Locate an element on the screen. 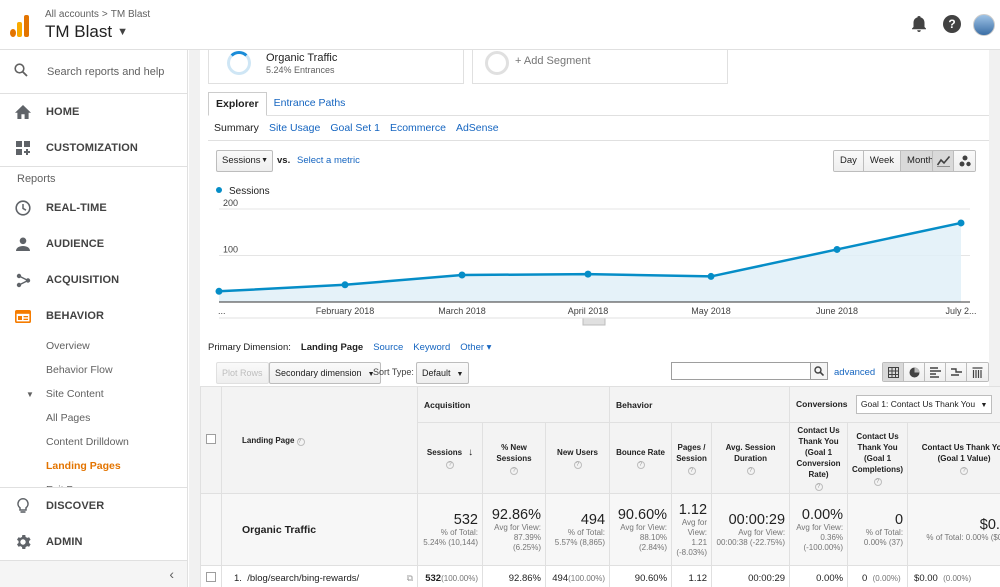 This screenshot has width=1000, height=587. total-sessions: 532 is located at coordinates (465, 519).